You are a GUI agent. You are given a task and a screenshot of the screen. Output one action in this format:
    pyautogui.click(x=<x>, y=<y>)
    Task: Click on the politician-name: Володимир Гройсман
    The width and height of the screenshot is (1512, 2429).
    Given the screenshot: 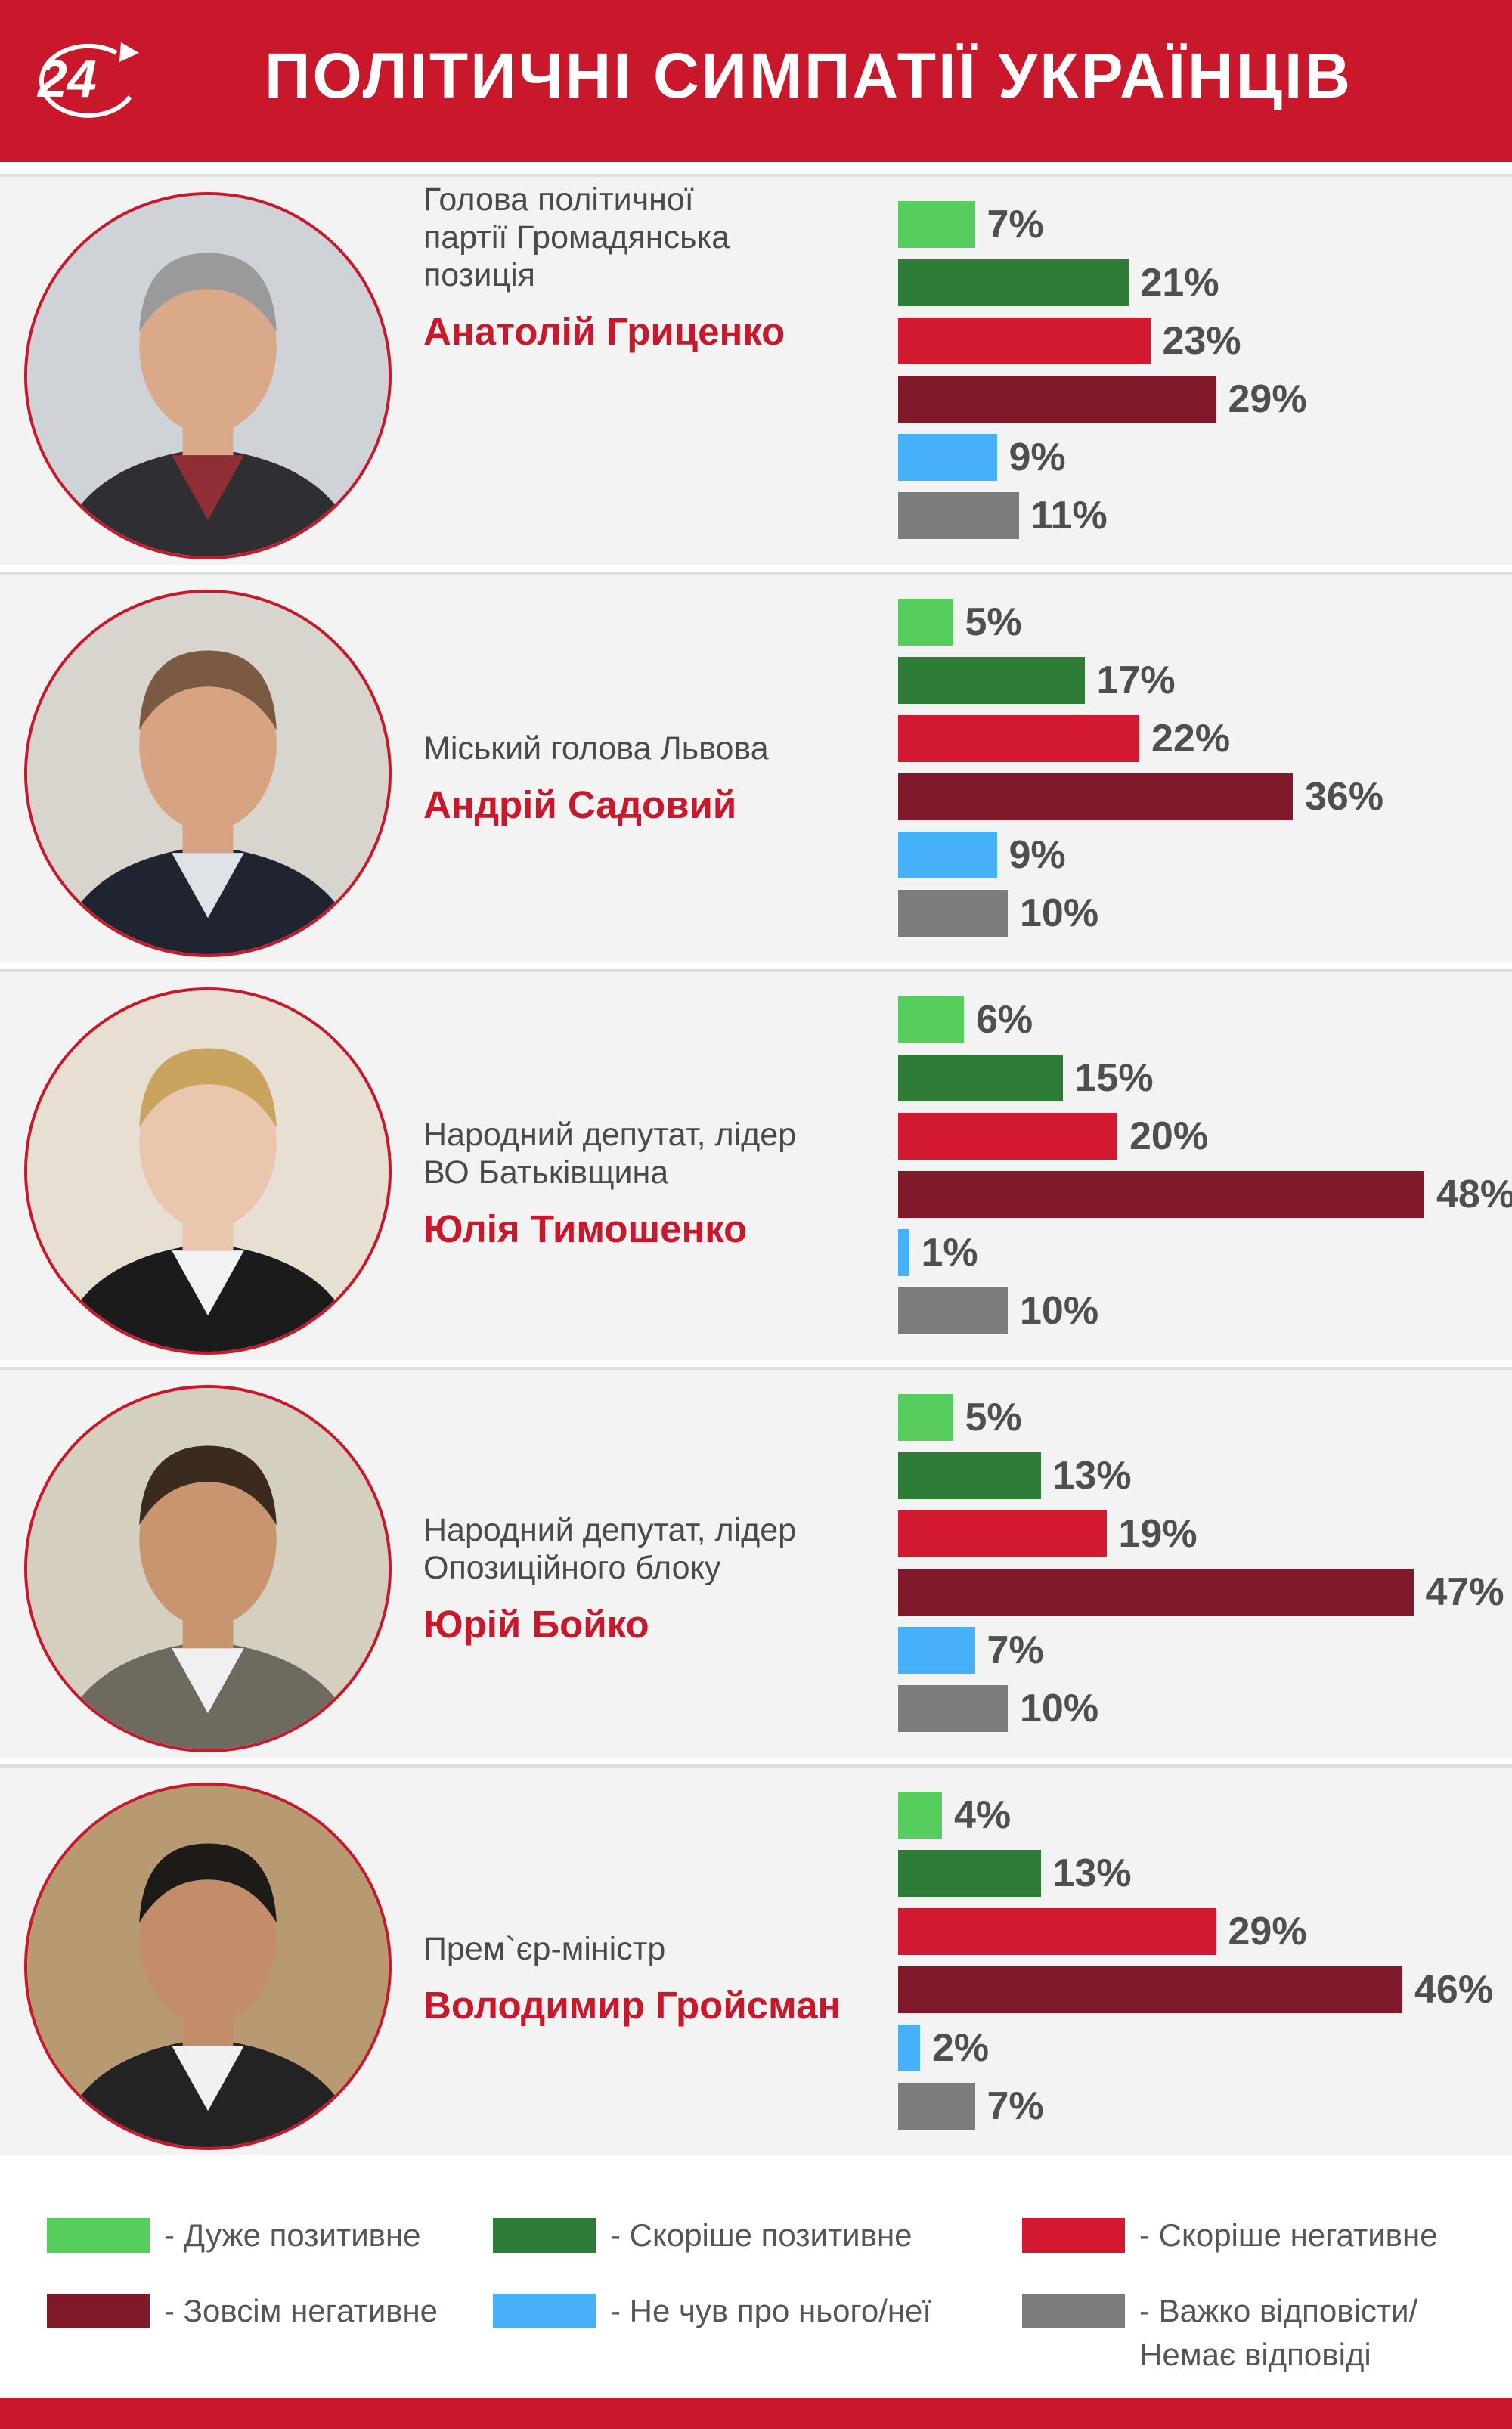 What is the action you would take?
    pyautogui.click(x=632, y=2006)
    